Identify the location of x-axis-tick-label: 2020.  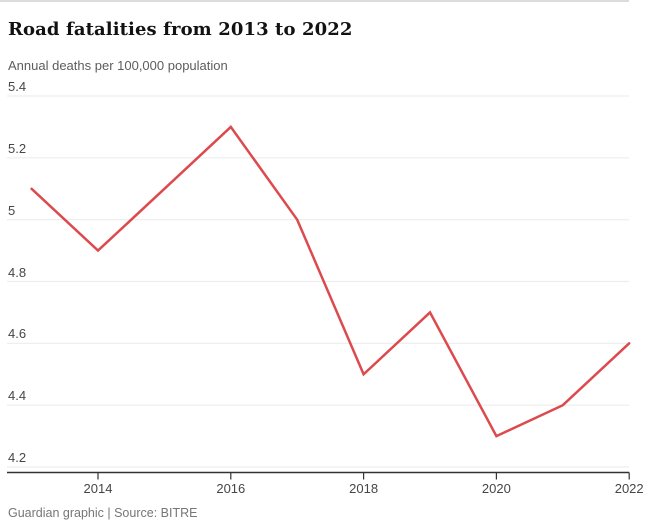
(496, 488).